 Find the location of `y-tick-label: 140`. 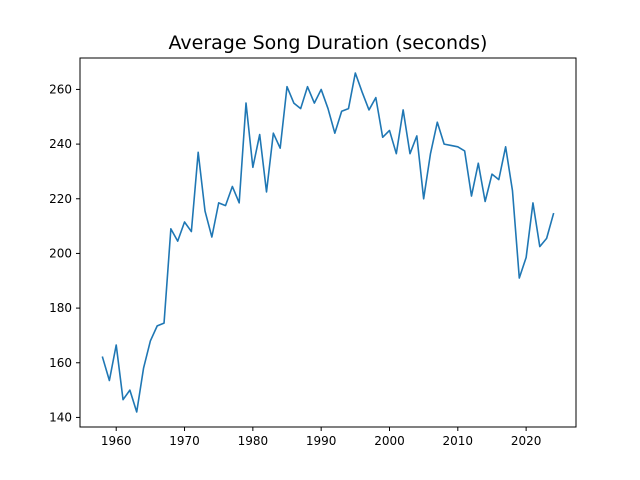

y-tick-label: 140 is located at coordinates (60, 417).